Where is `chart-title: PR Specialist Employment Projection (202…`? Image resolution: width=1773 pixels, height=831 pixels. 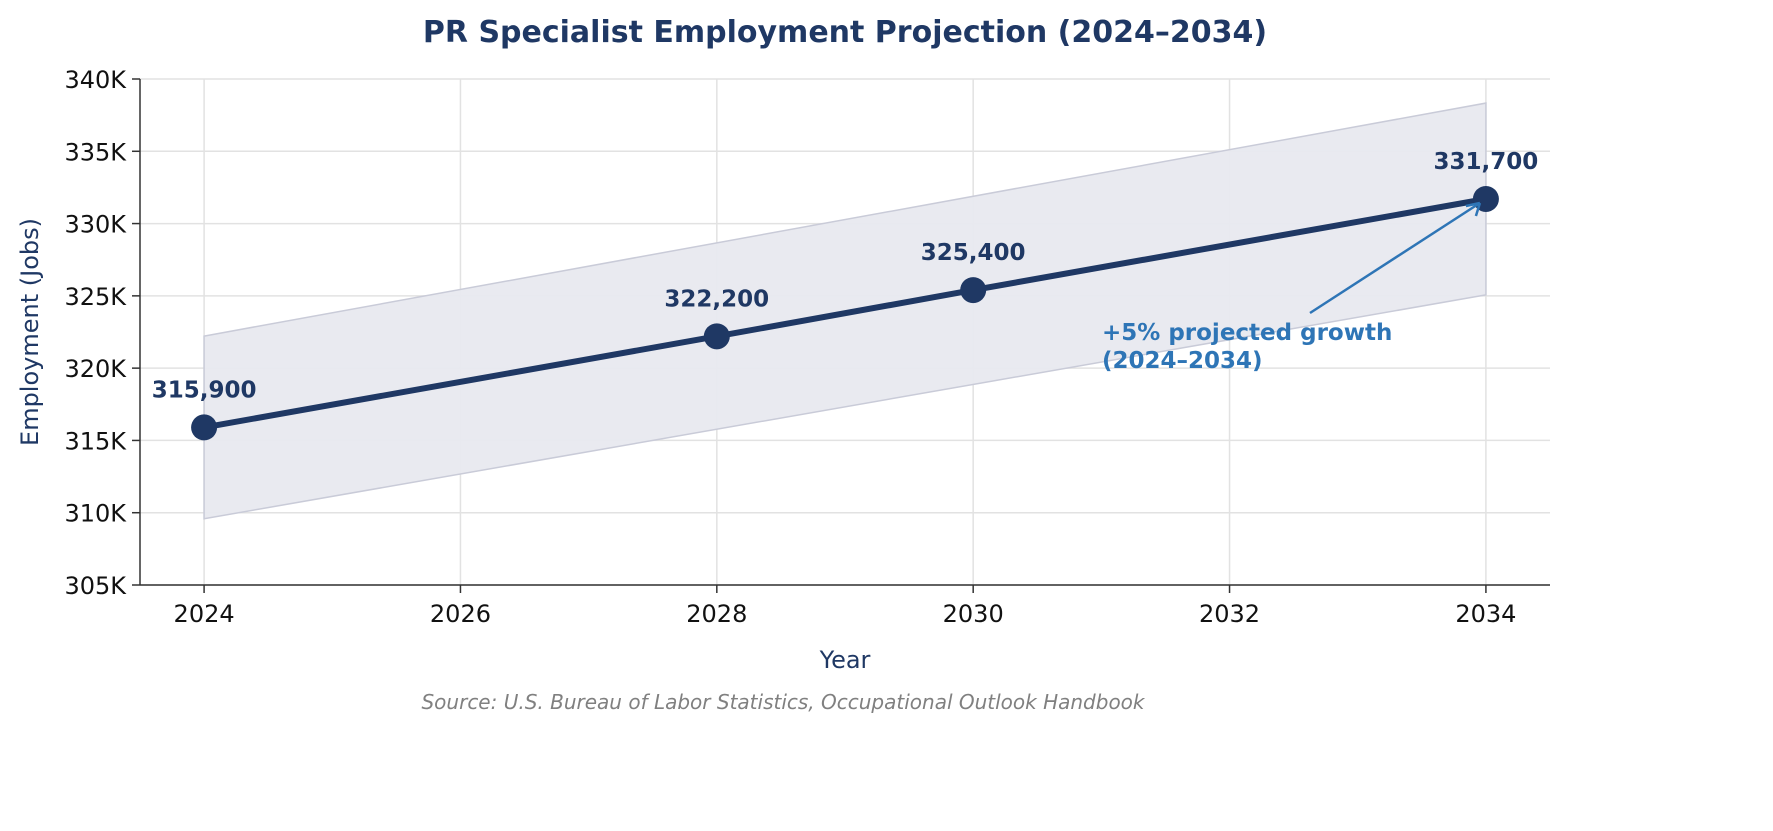
chart-title: PR Specialist Employment Projection (202… is located at coordinates (845, 32).